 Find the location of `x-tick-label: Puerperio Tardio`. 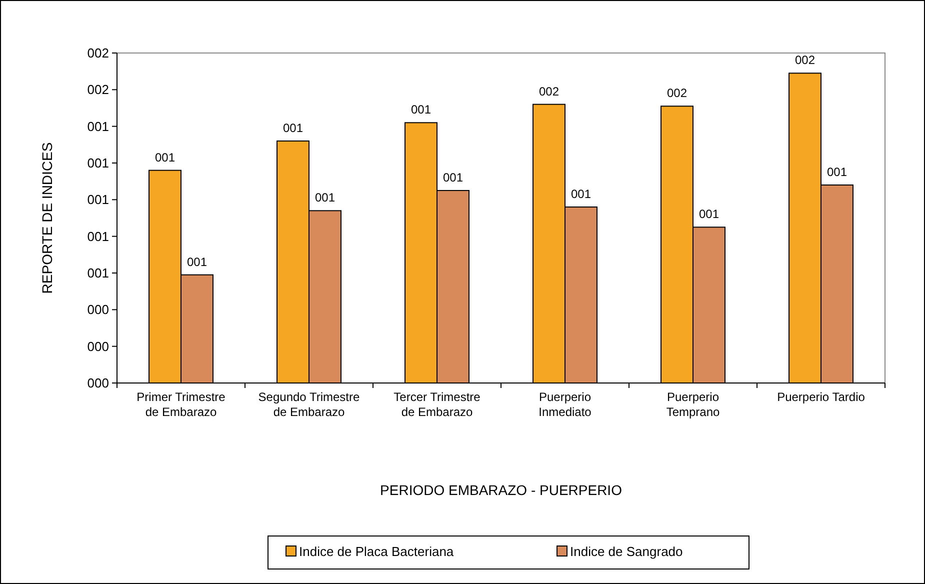

x-tick-label: Puerperio Tardio is located at coordinates (821, 397).